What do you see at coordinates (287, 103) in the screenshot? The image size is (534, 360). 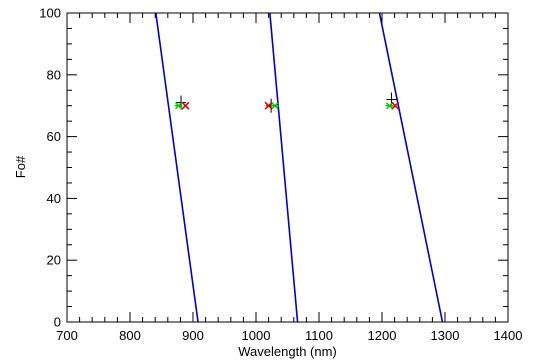 I see `markers` at bounding box center [287, 103].